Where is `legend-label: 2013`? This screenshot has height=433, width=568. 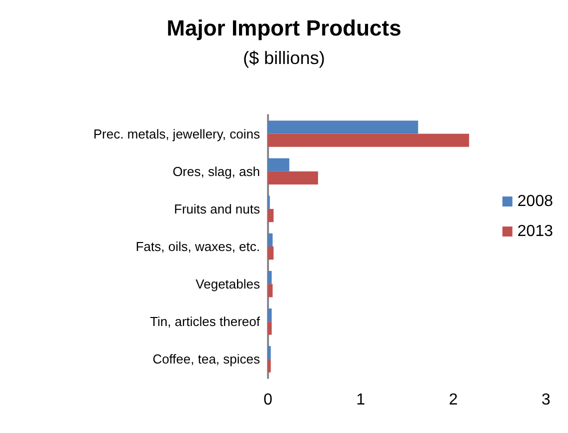
legend-label: 2013 is located at coordinates (535, 231).